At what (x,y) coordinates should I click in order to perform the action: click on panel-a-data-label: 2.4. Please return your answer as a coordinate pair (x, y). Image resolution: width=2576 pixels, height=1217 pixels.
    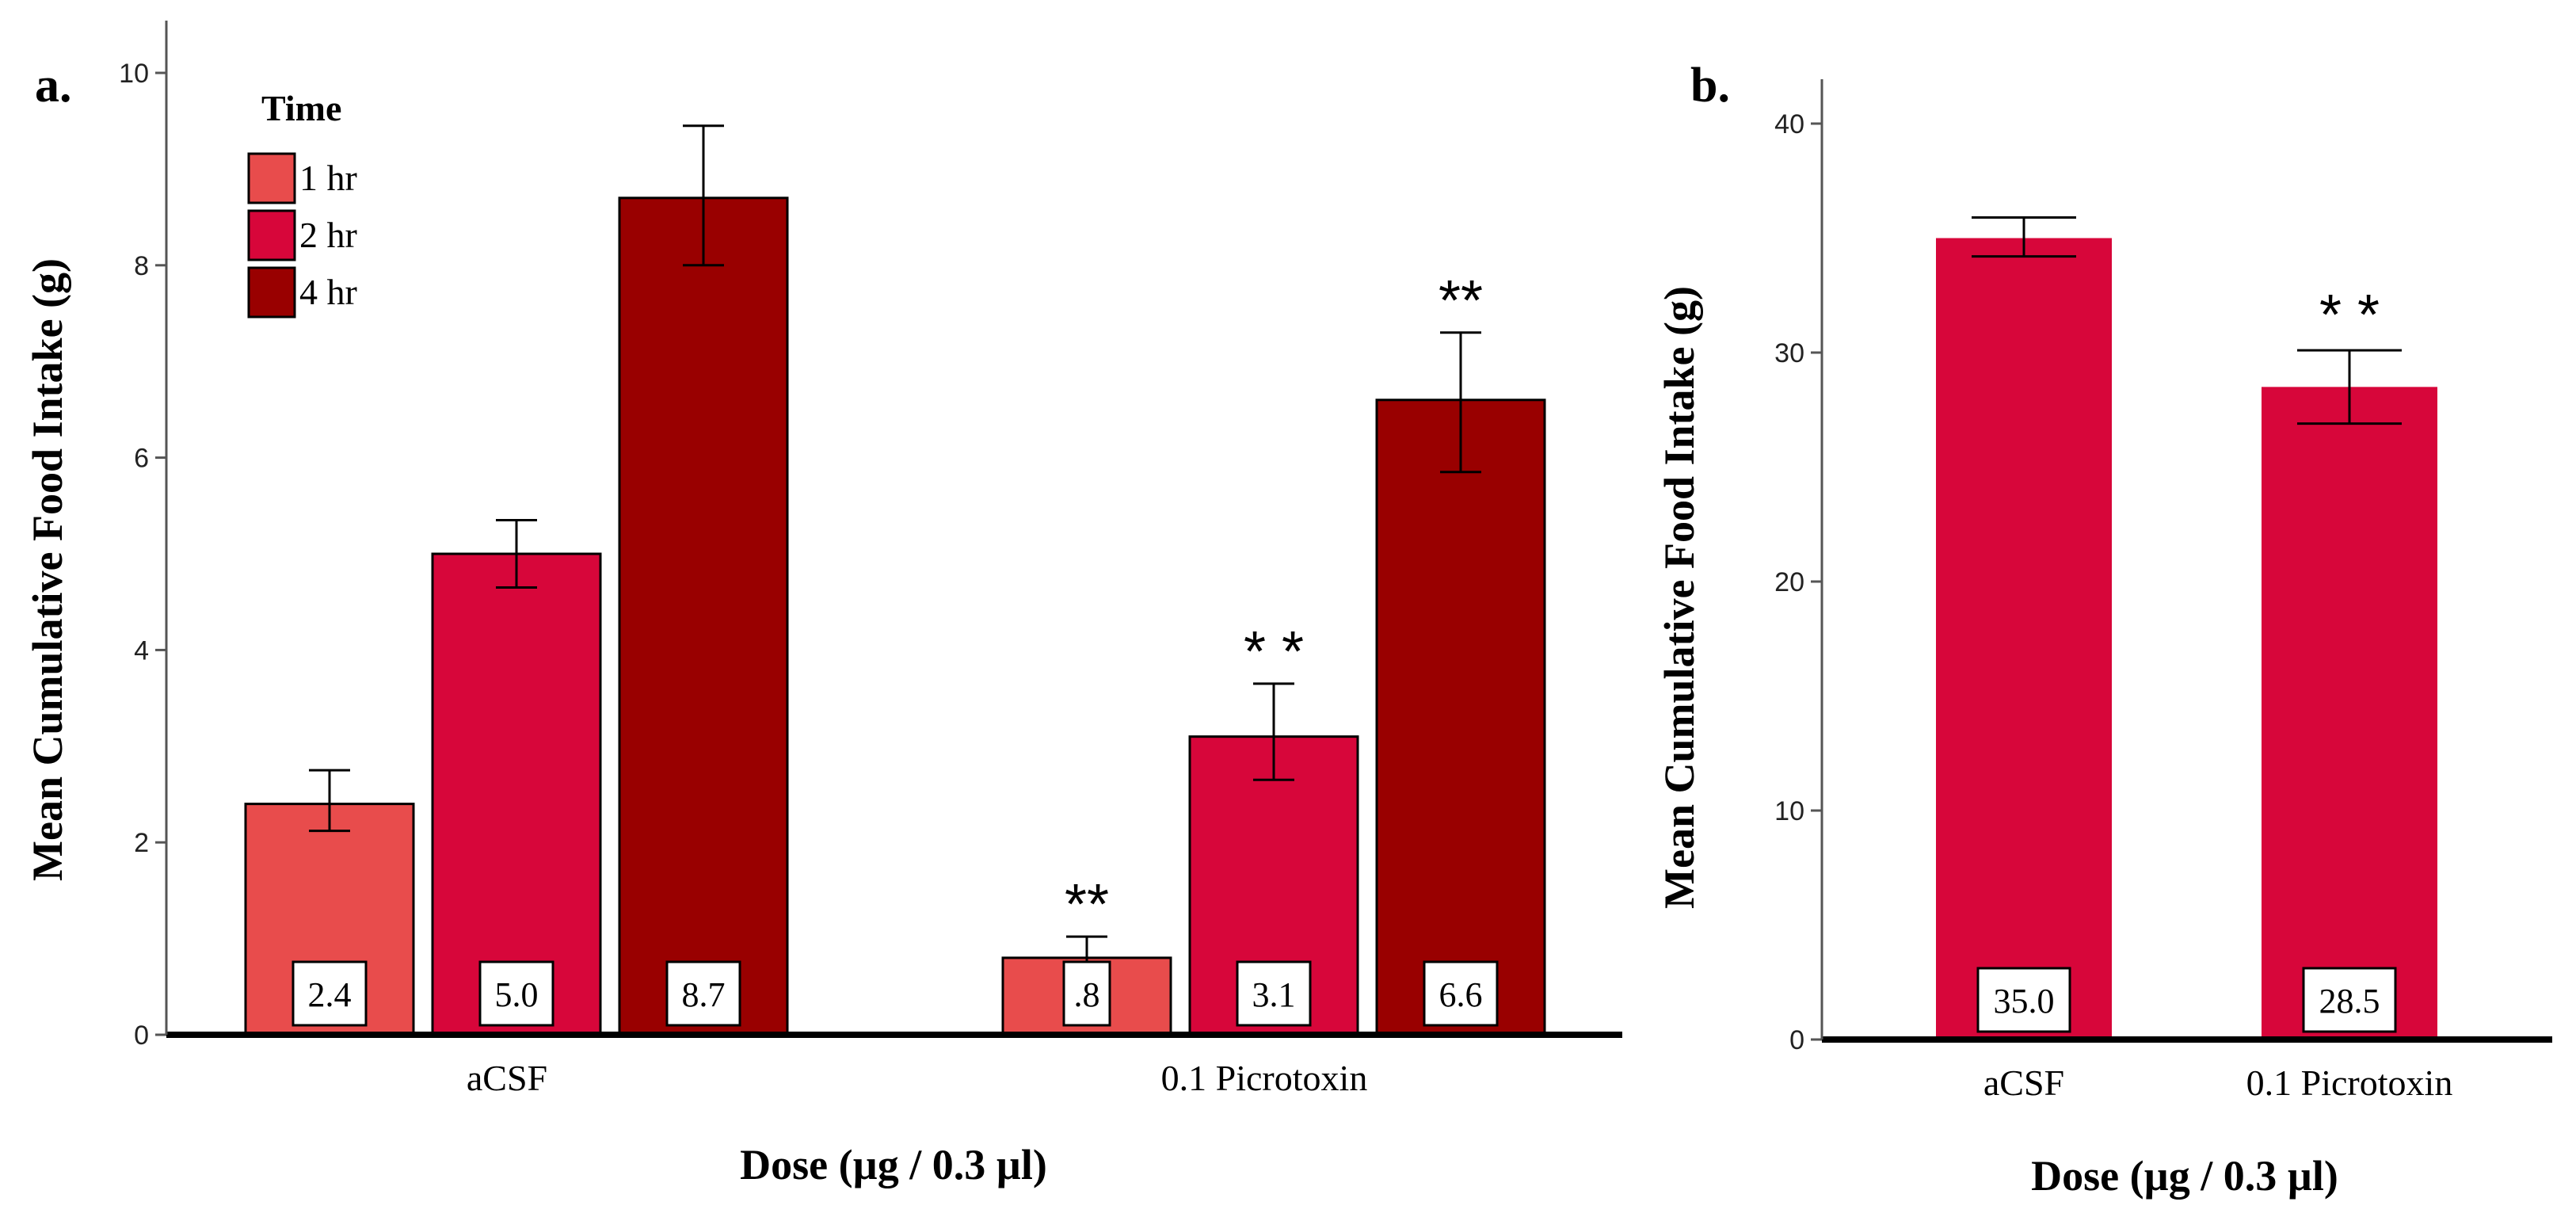
    Looking at the image, I should click on (330, 994).